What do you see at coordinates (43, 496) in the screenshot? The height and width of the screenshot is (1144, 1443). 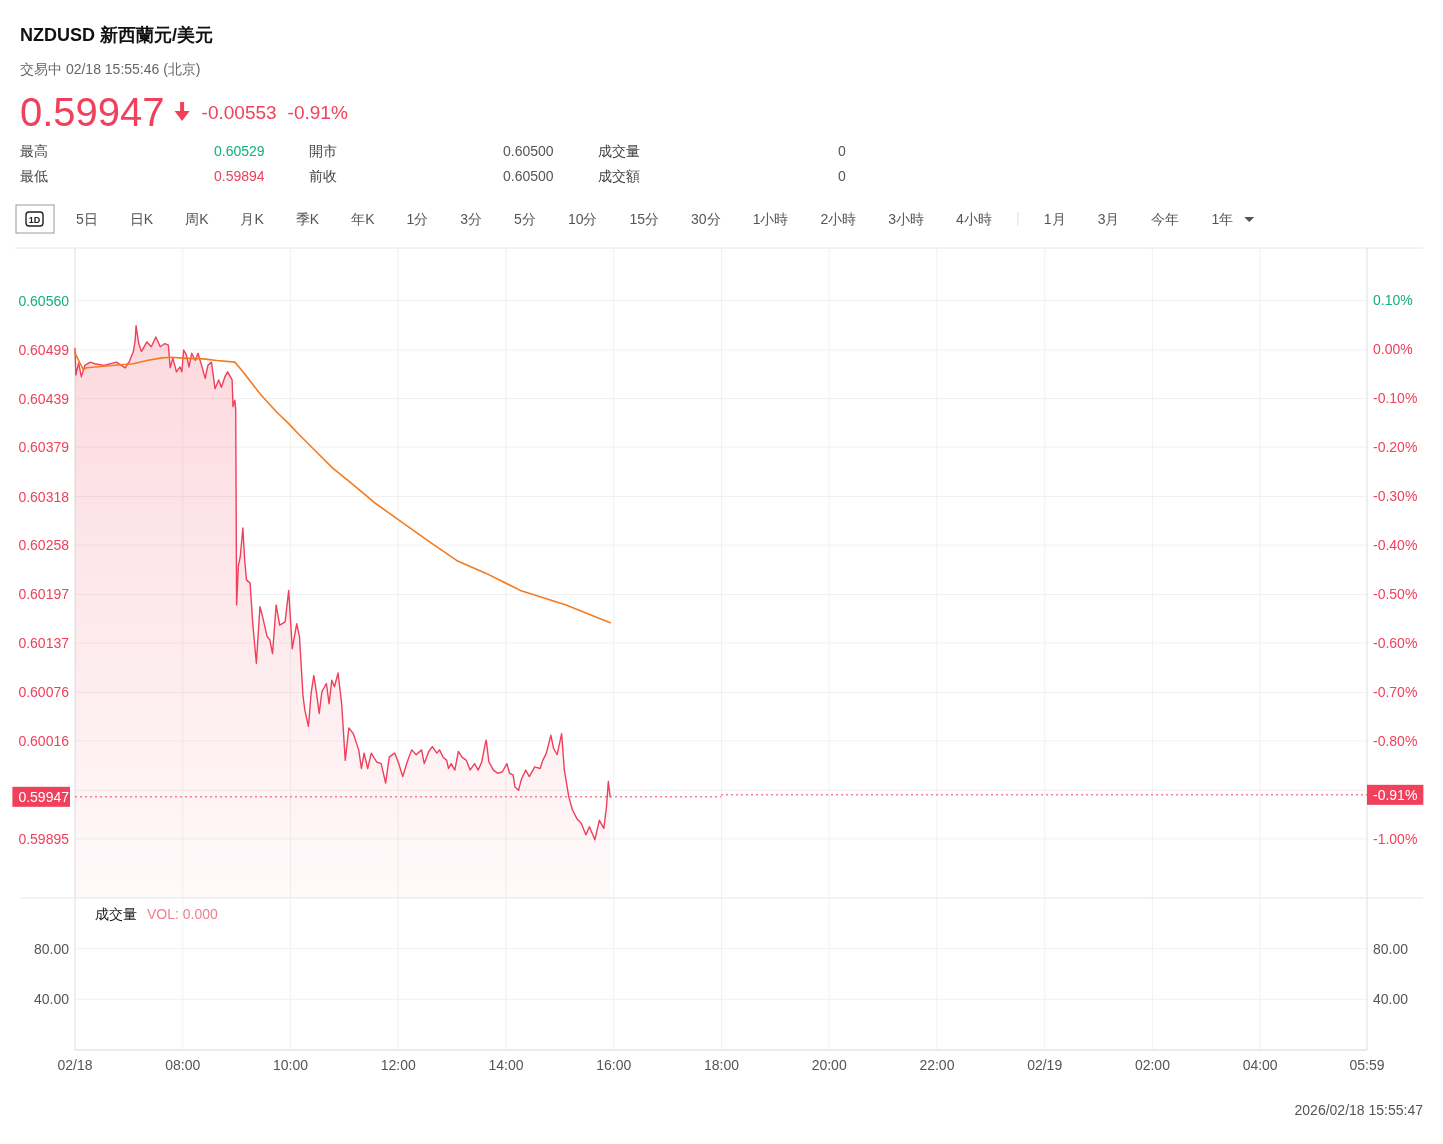 I see `ytick: 0.60318` at bounding box center [43, 496].